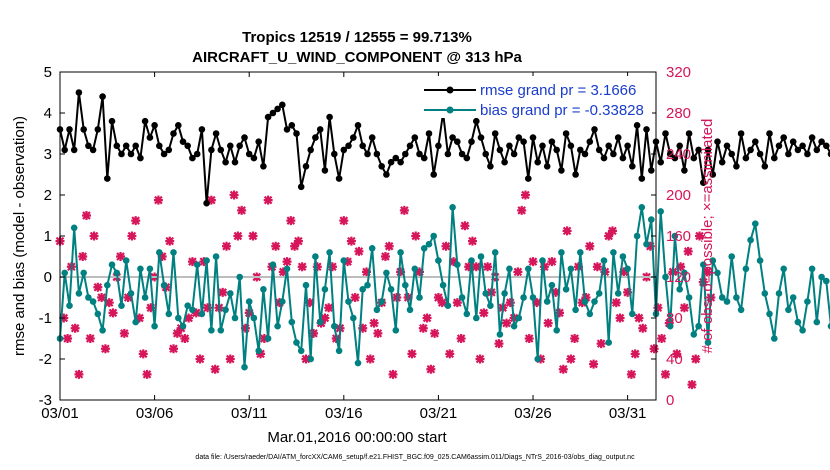  What do you see at coordinates (48, 236) in the screenshot?
I see `y-tick-label: 1` at bounding box center [48, 236].